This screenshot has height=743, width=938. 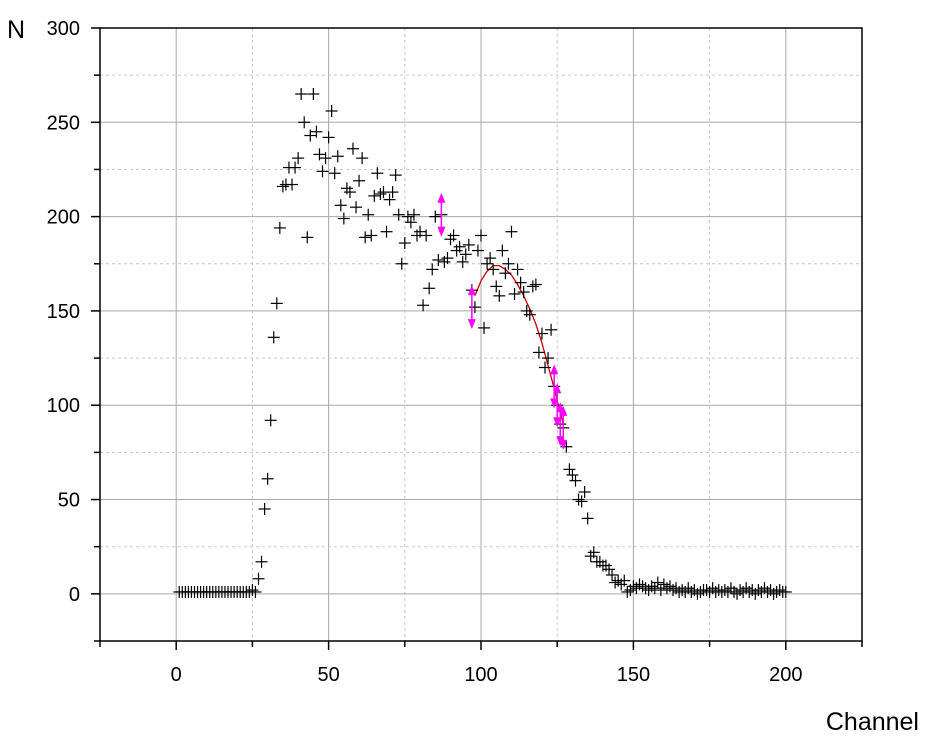 What do you see at coordinates (519, 345) in the screenshot?
I see `fit-curve` at bounding box center [519, 345].